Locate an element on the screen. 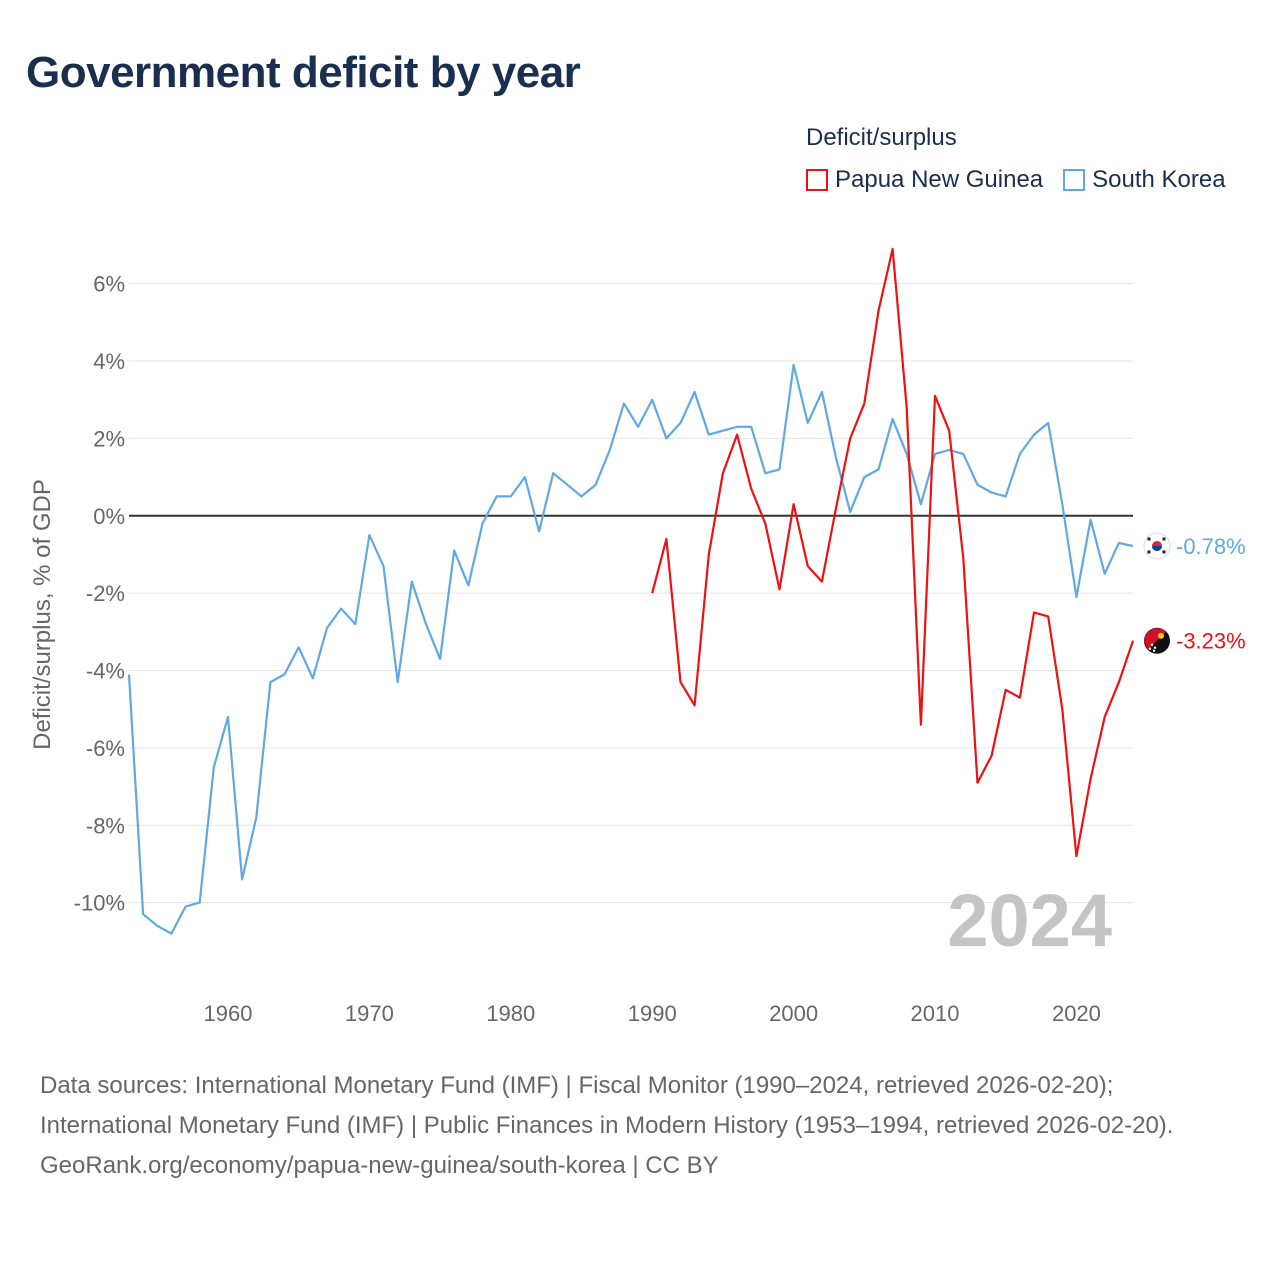 The width and height of the screenshot is (1280, 1280). legend-label-papua-new-guinea: Papua New Guinea is located at coordinates (939, 179).